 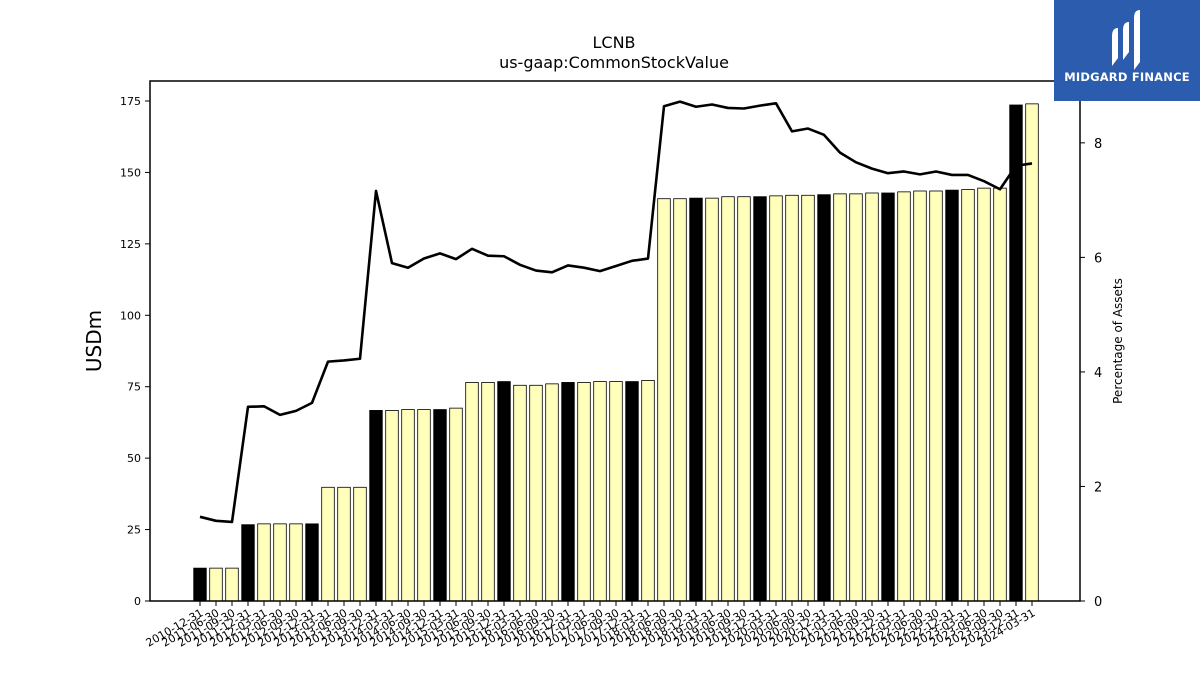 What do you see at coordinates (1126, 40) in the screenshot?
I see `logo-icon` at bounding box center [1126, 40].